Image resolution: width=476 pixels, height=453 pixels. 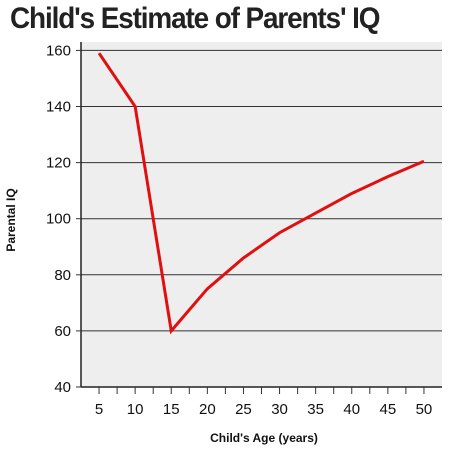 I want to click on y-tick-label-140: 140, so click(x=58, y=107).